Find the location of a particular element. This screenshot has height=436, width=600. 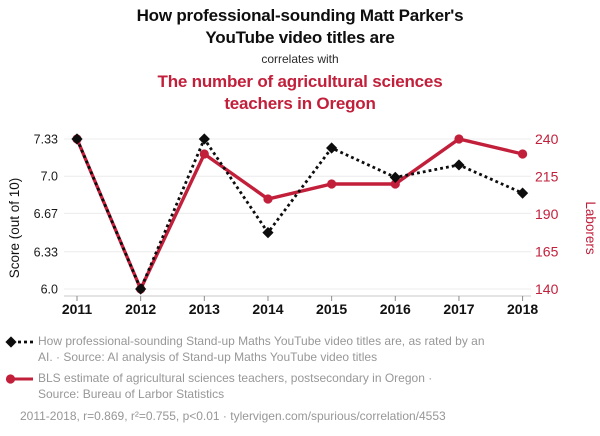

x-tick-label: 2012 is located at coordinates (140, 309).